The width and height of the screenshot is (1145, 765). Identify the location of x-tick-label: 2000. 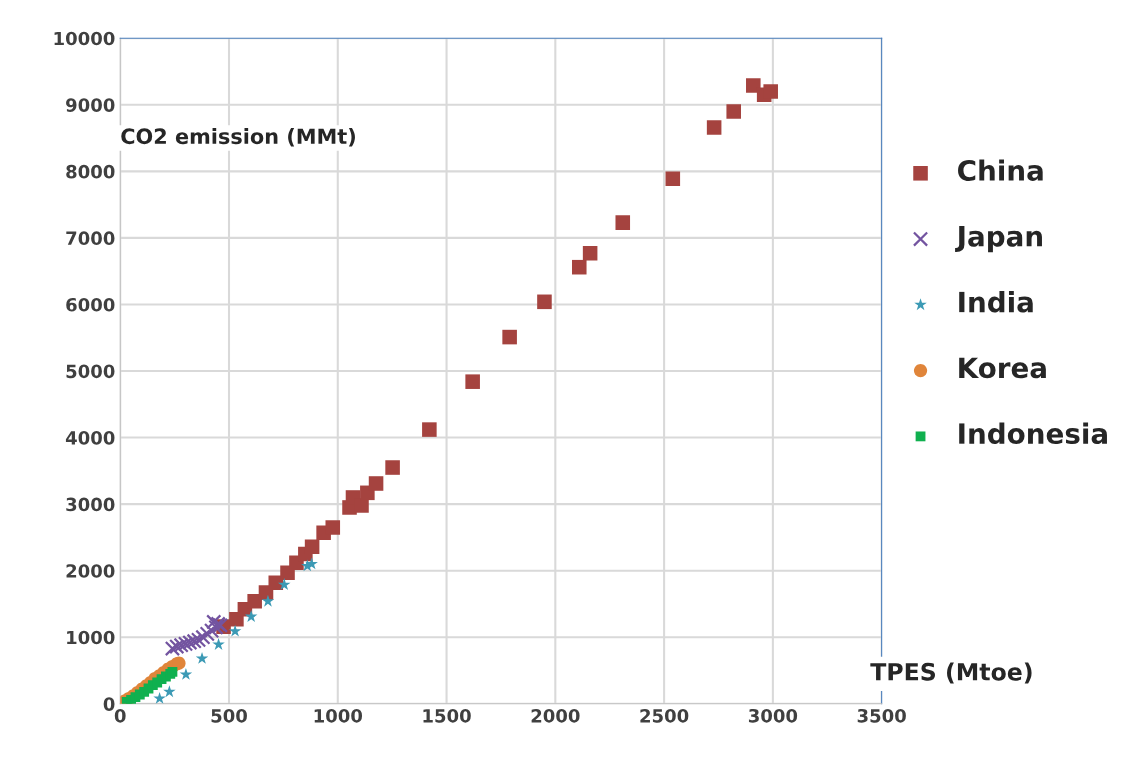
(555, 715).